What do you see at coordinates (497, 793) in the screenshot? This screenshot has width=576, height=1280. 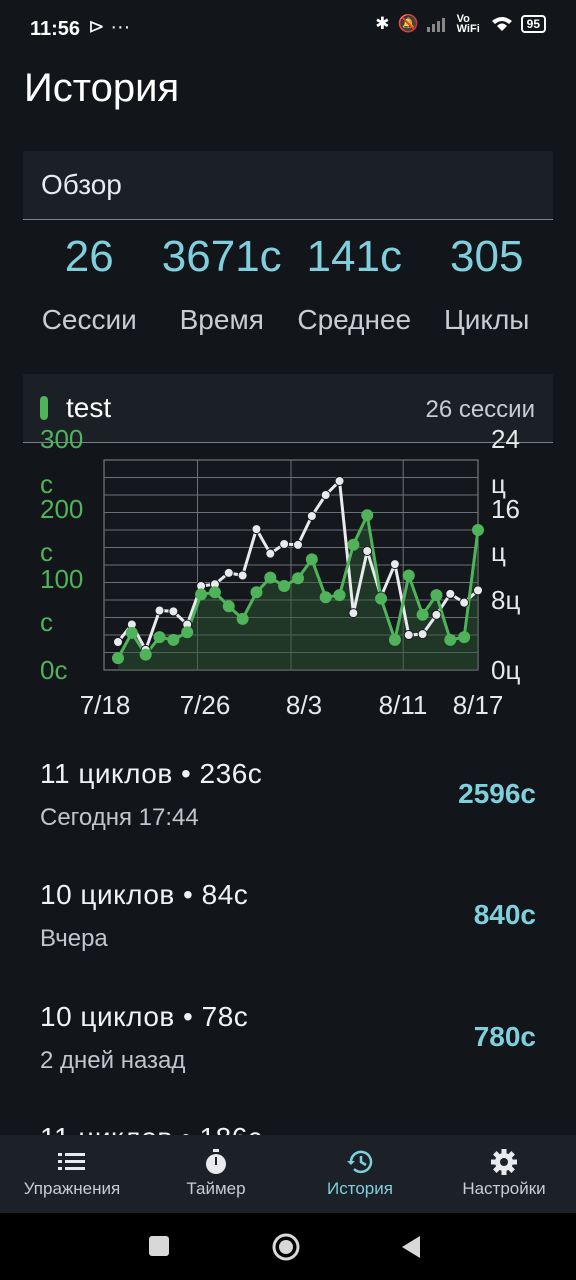 I see `history-item-total: 2596с` at bounding box center [497, 793].